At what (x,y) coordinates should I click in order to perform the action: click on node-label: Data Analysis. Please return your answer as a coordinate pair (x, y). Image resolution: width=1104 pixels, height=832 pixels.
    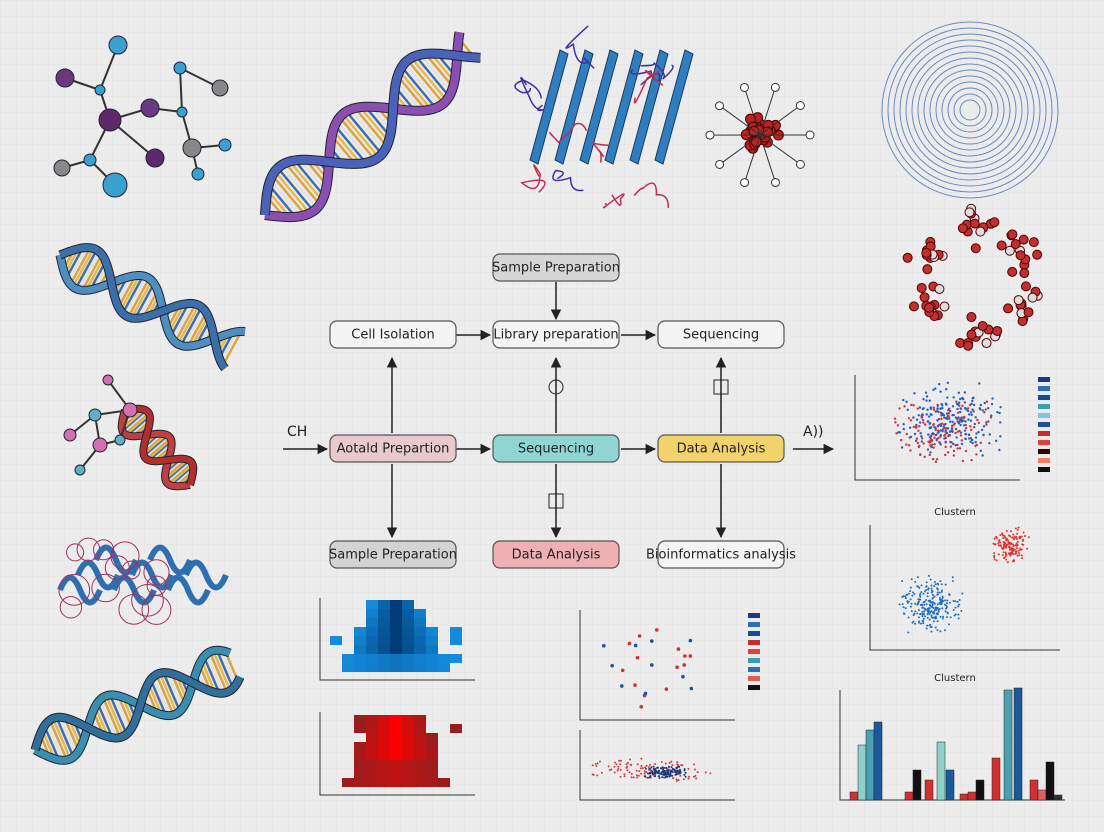
    Looking at the image, I should click on (556, 555).